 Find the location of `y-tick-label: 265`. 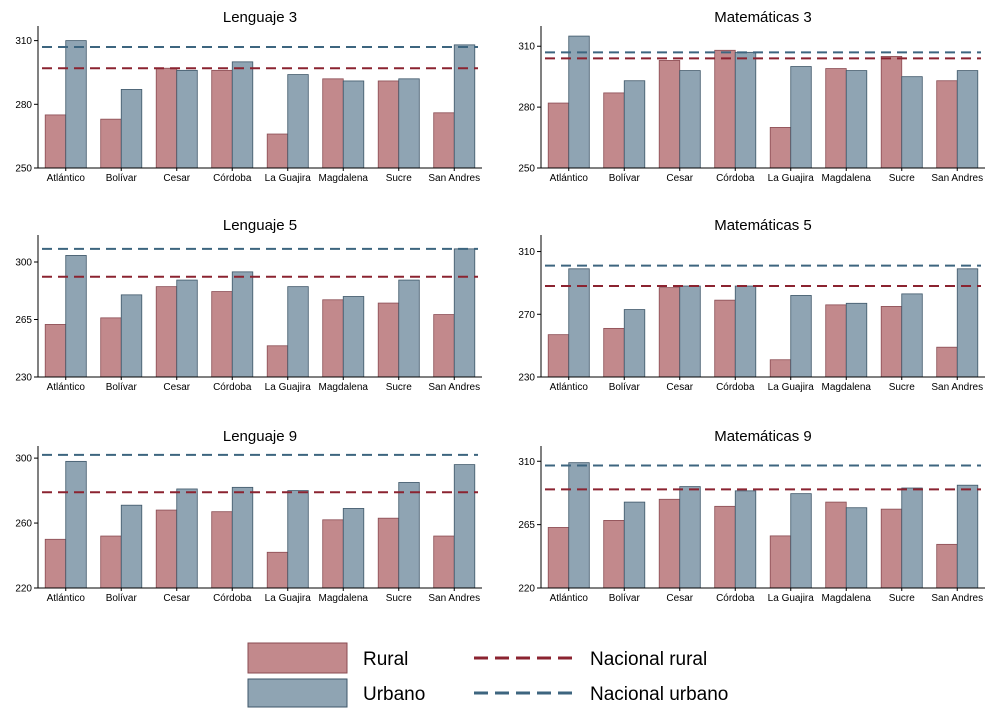

y-tick-label: 265 is located at coordinates (526, 525).